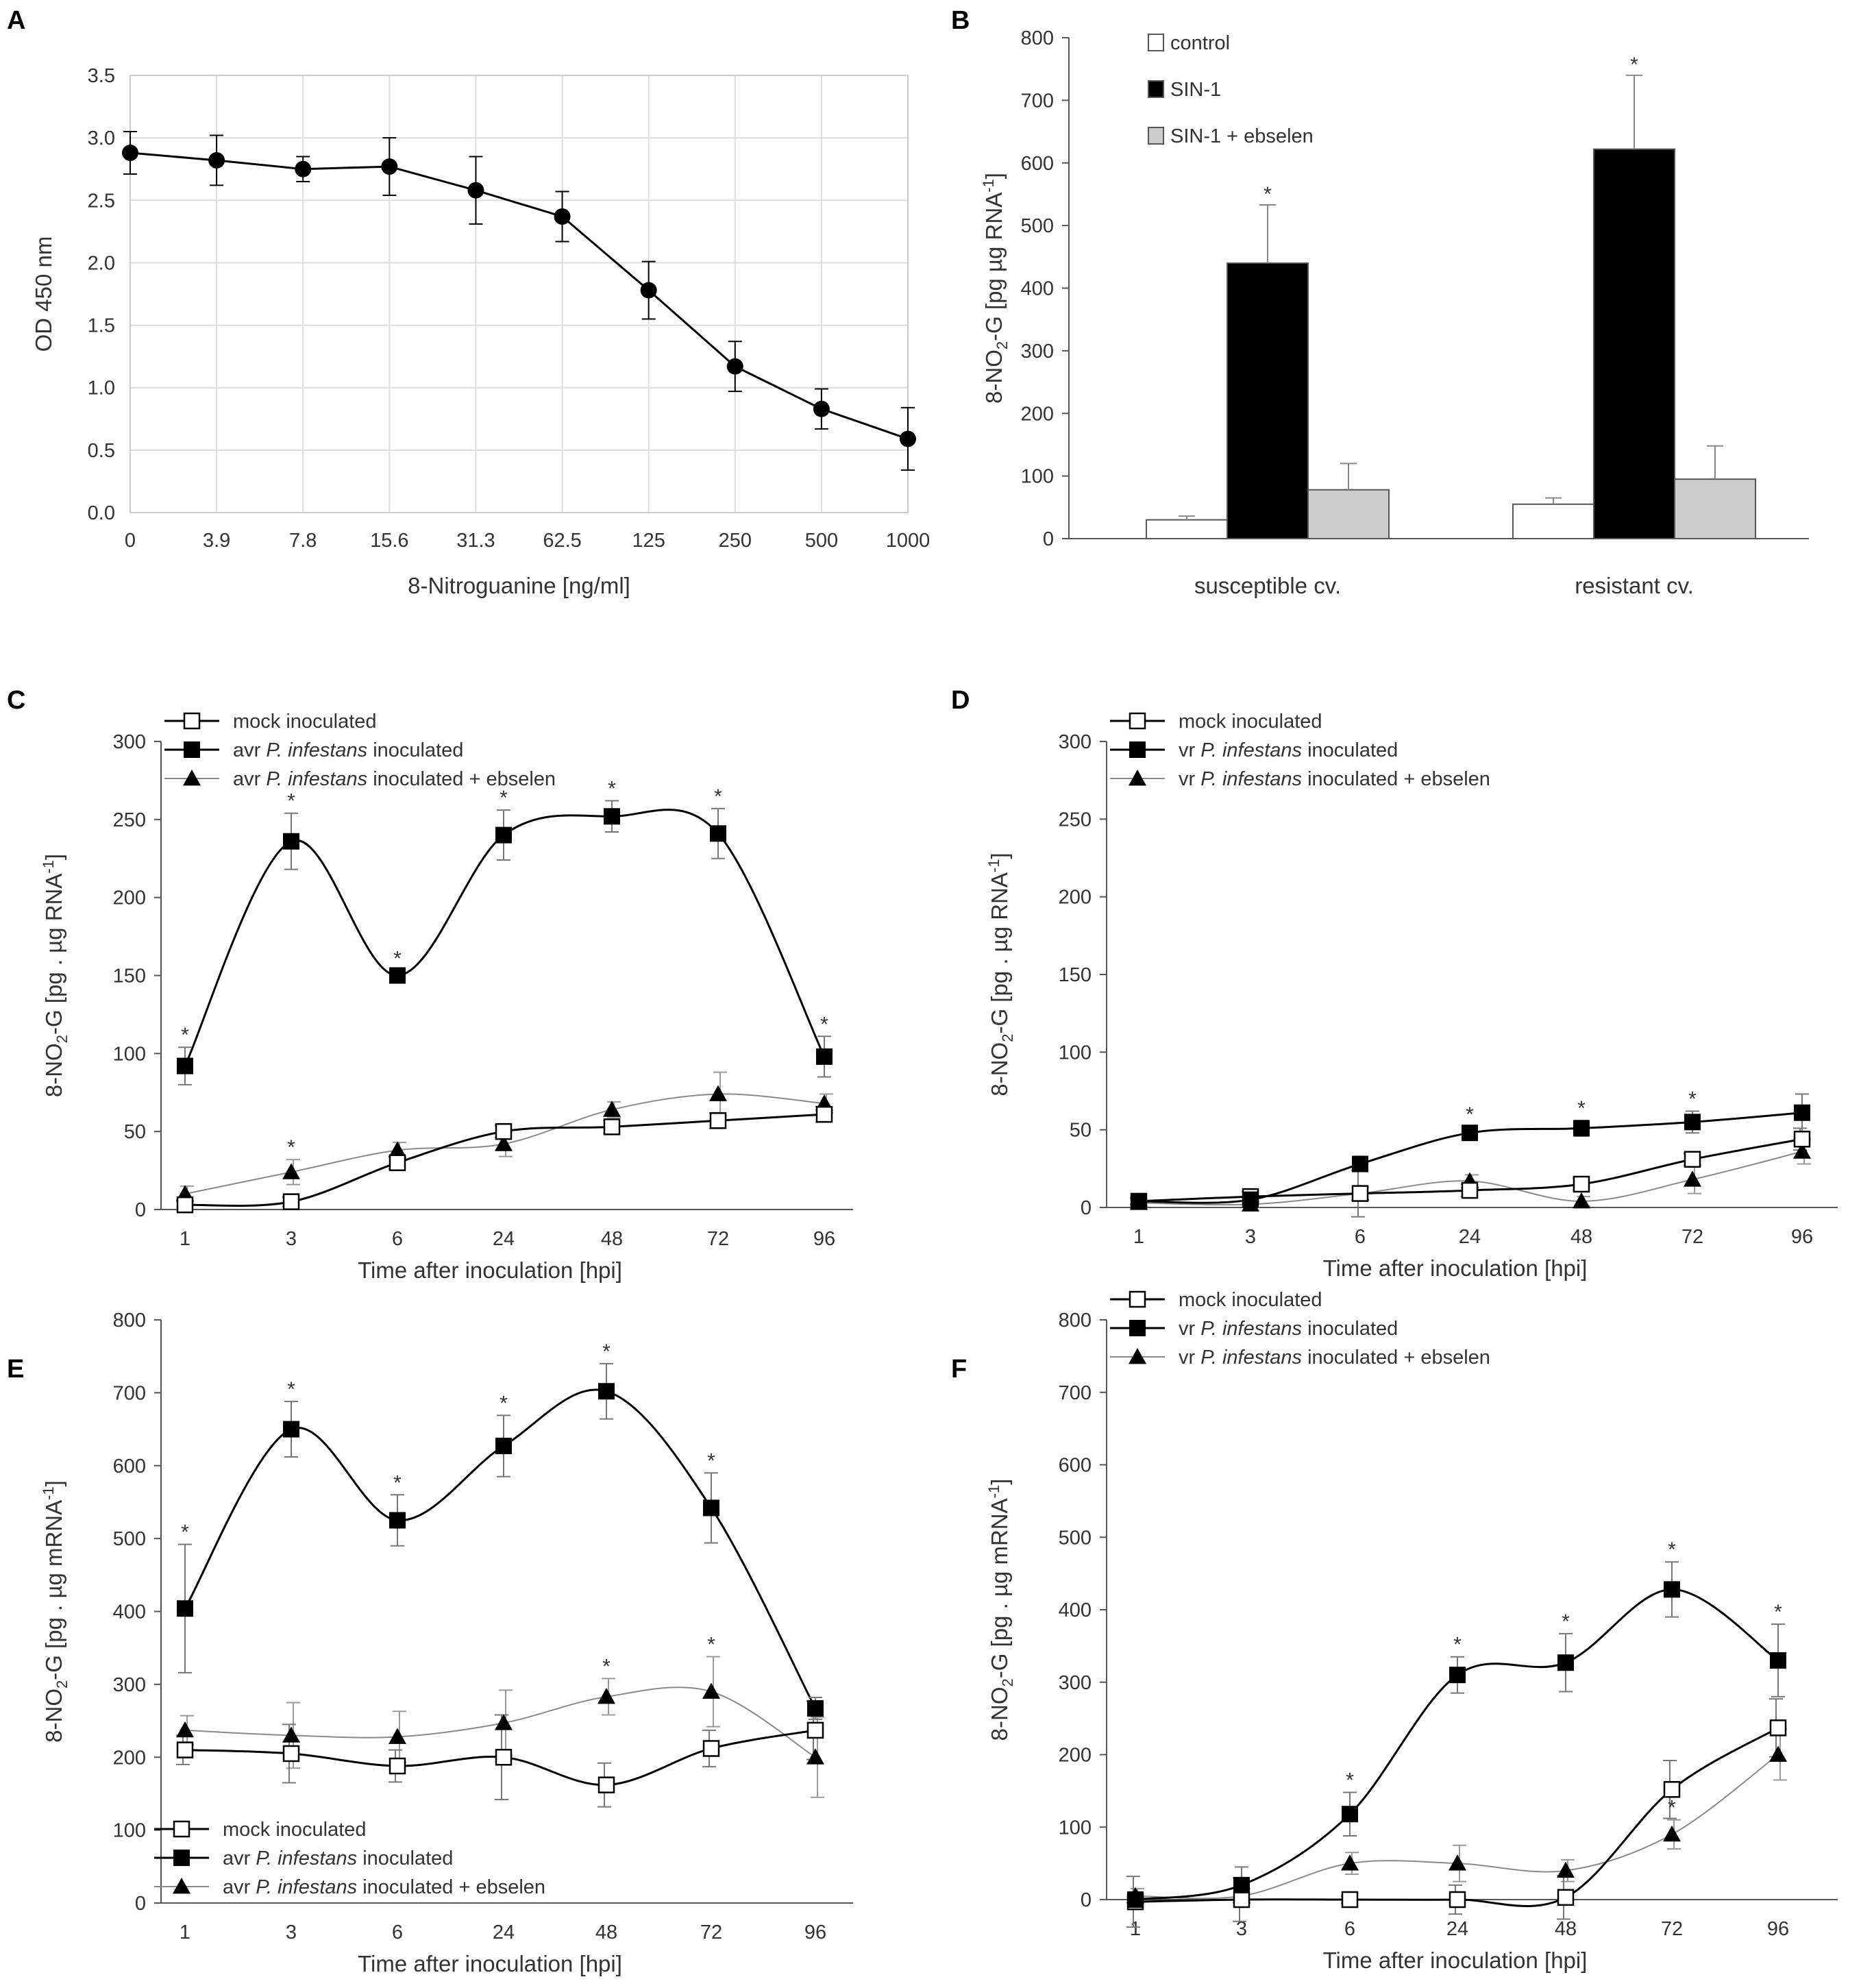 This screenshot has height=1988, width=1861. What do you see at coordinates (129, 976) in the screenshot?
I see `y-tick-label: 150` at bounding box center [129, 976].